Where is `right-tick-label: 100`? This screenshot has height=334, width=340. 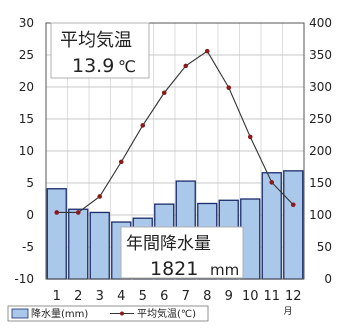 right-tick-label: 100 is located at coordinates (320, 215).